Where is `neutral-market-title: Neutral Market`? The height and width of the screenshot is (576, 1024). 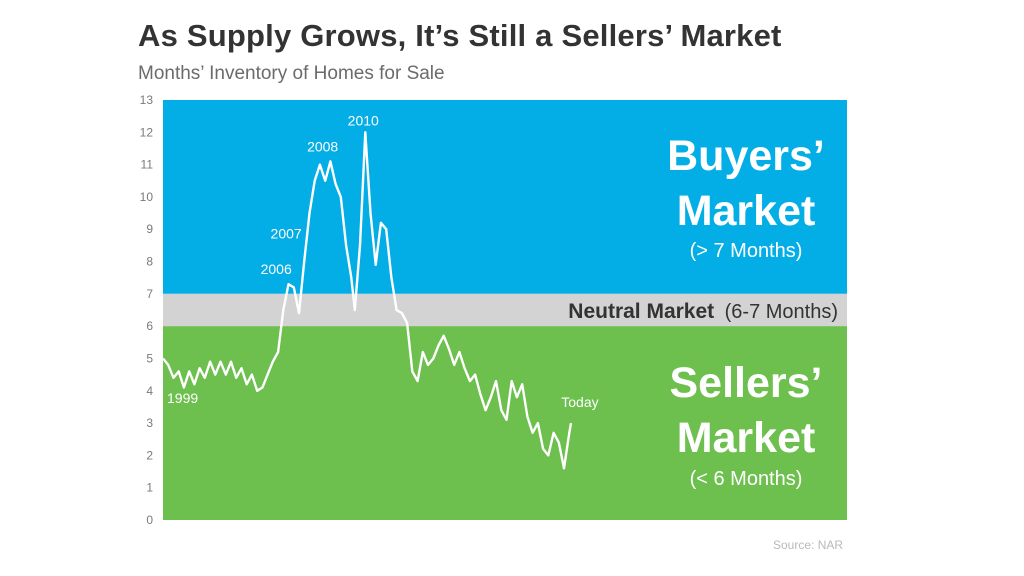
neutral-market-title: Neutral Market is located at coordinates (641, 311).